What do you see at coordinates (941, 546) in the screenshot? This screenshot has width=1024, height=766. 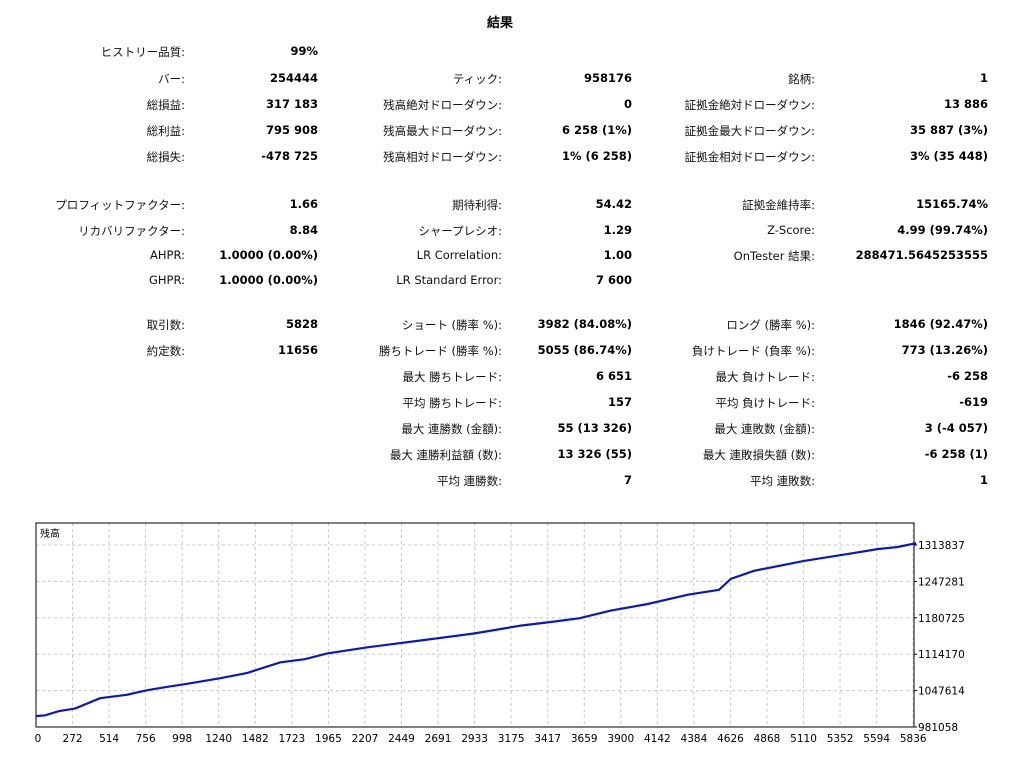 I see `y-tick-label: 1313837` at bounding box center [941, 546].